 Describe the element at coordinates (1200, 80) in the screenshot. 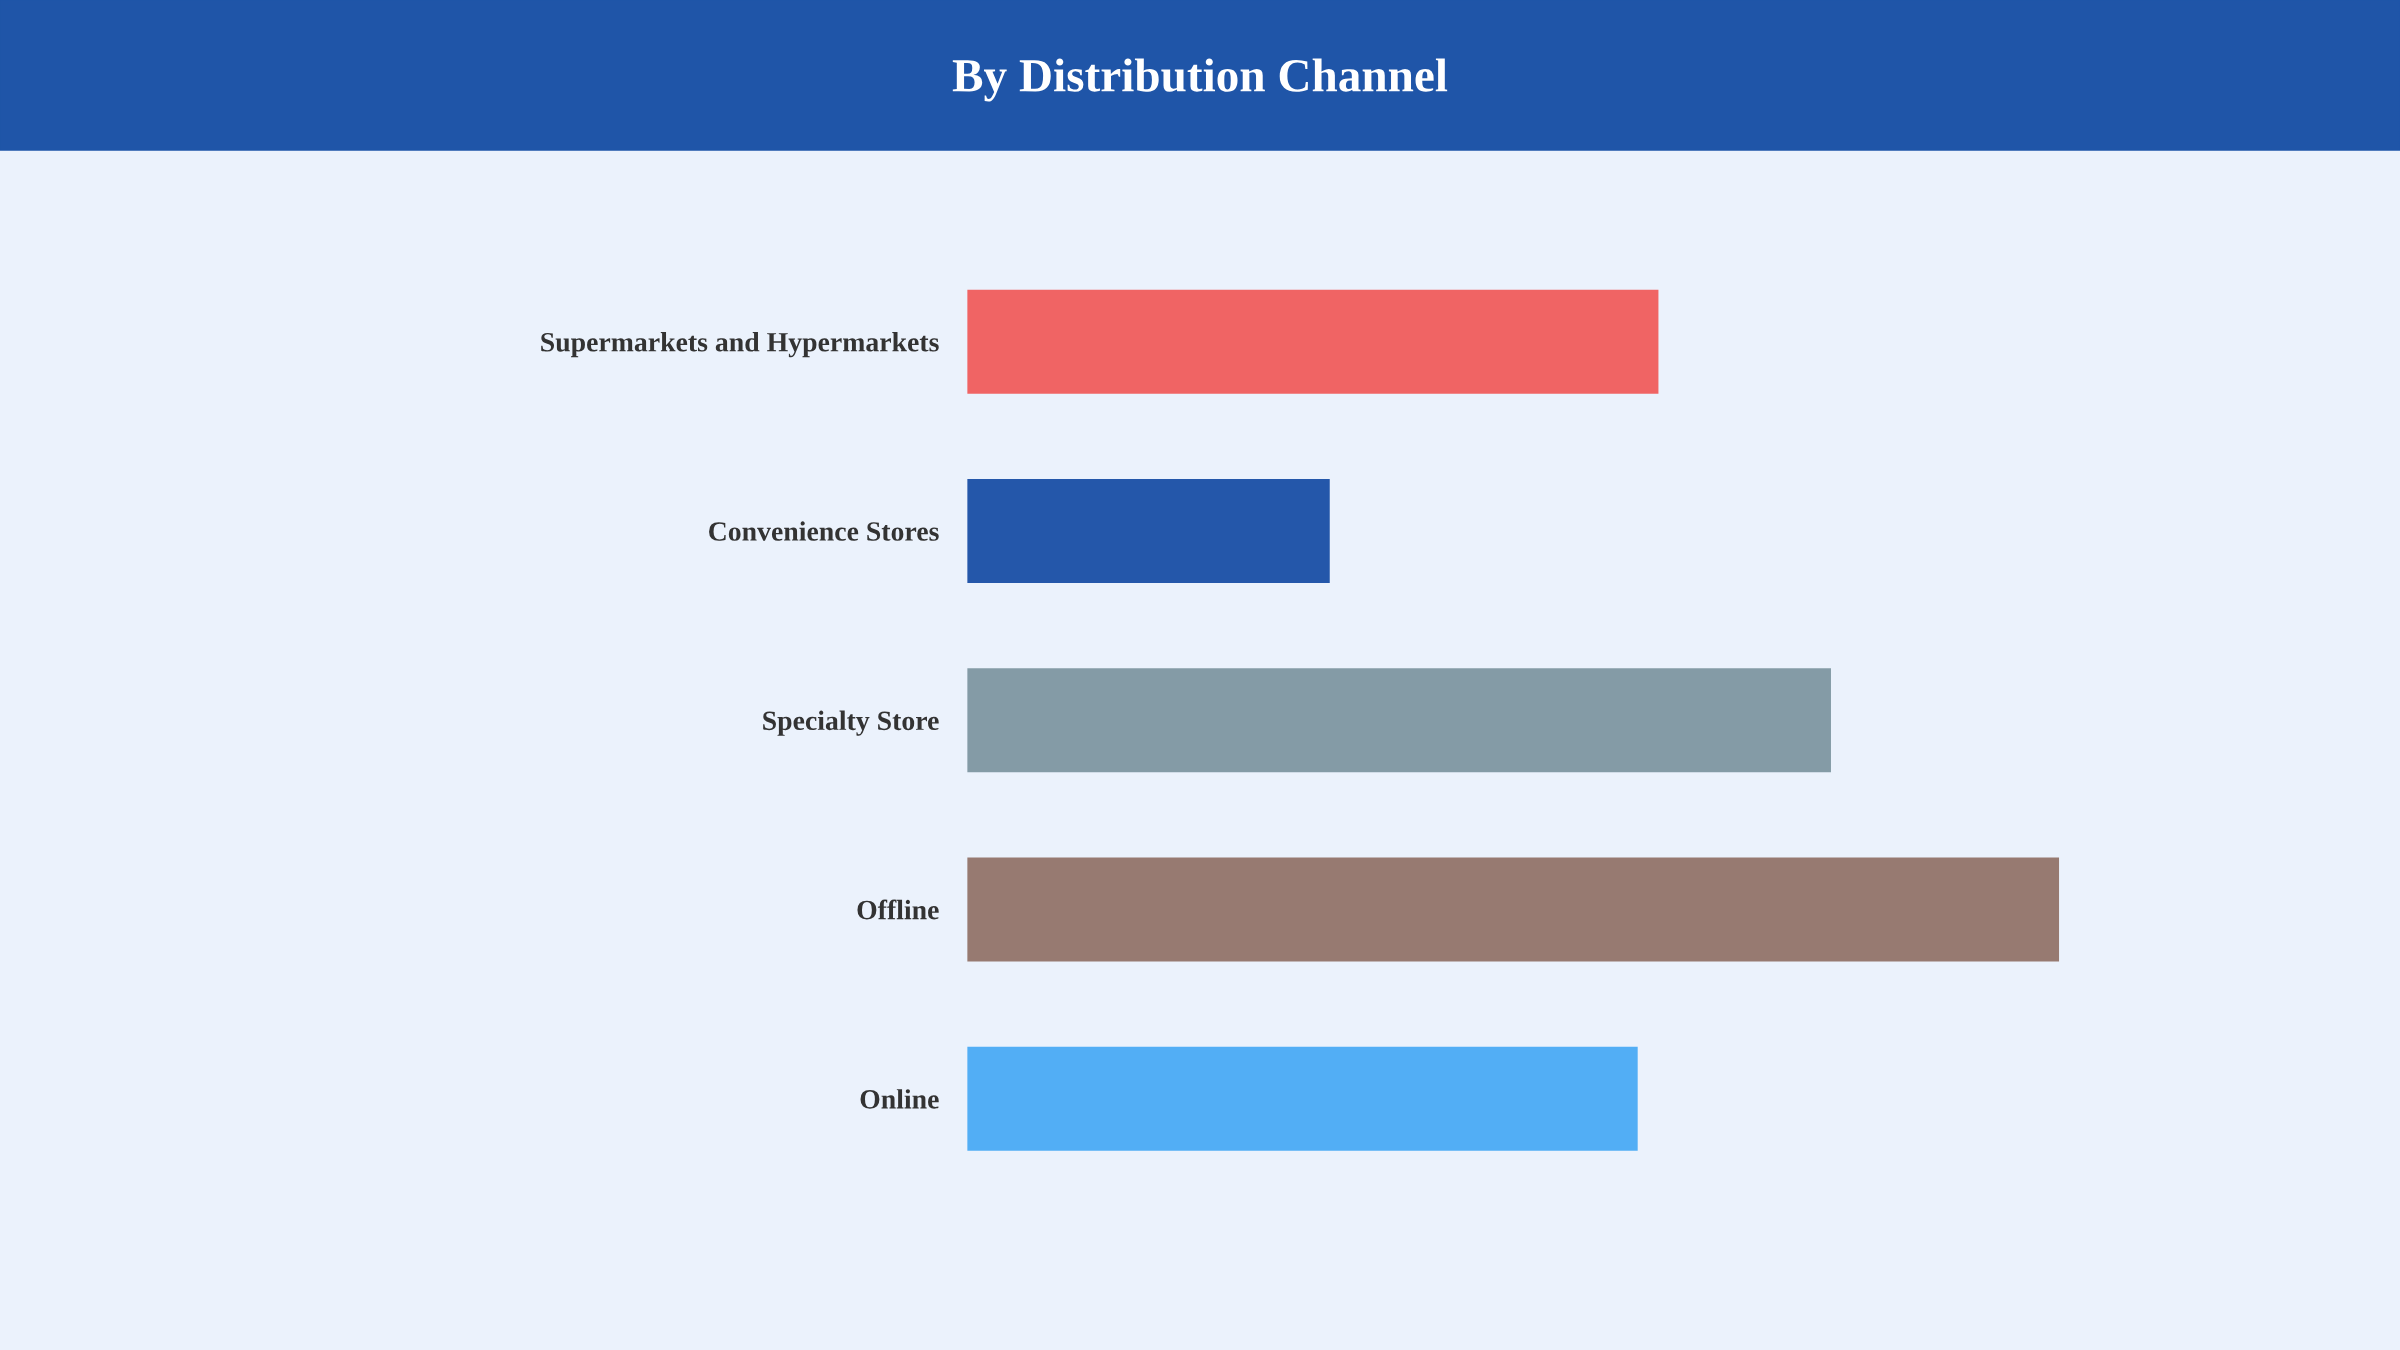

I see `chart-title: By Distribution Channel` at that location.